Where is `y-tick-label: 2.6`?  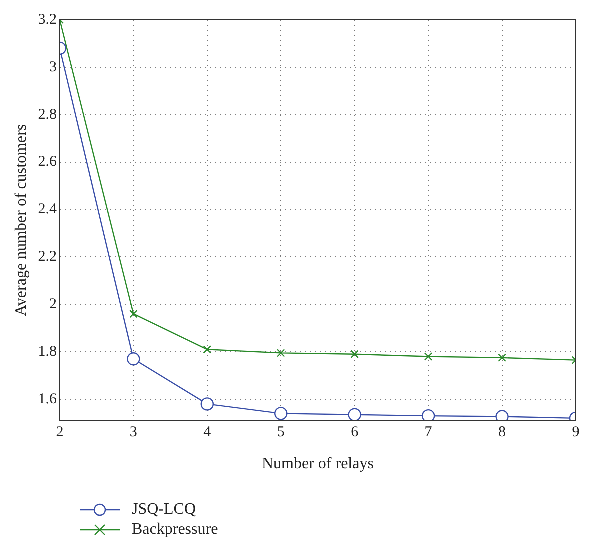
y-tick-label: 2.6 is located at coordinates (48, 162).